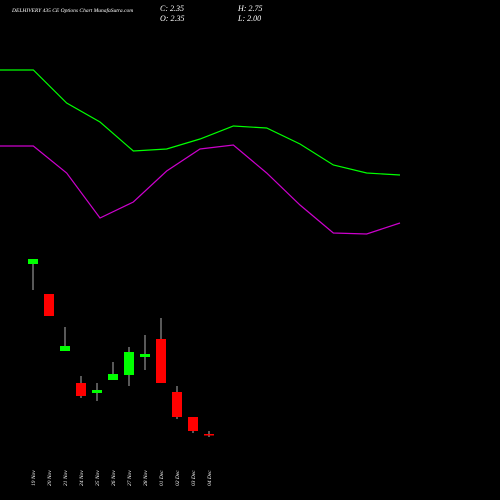 The height and width of the screenshot is (500, 500). Describe the element at coordinates (200, 189) in the screenshot. I see `indicator-line` at that location.